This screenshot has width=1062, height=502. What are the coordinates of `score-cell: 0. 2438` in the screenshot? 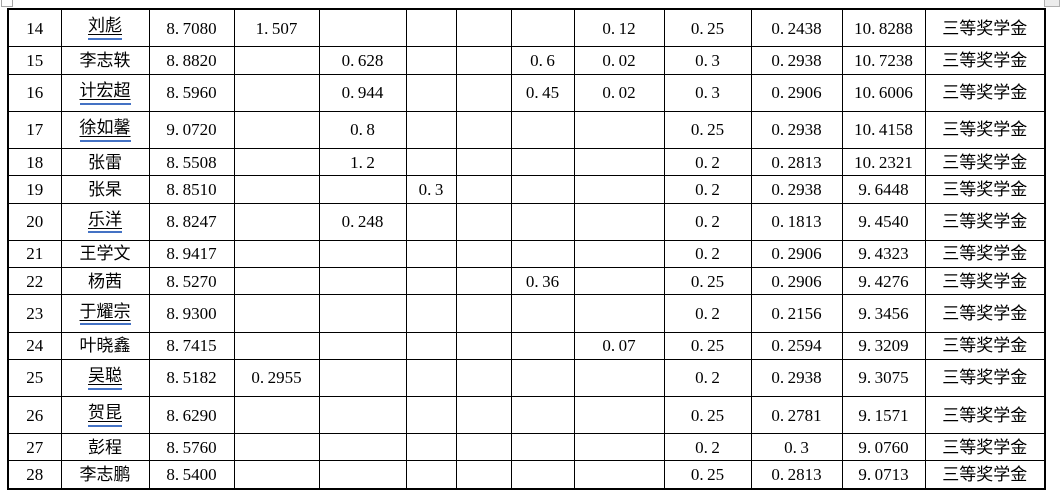 It's located at (796, 28).